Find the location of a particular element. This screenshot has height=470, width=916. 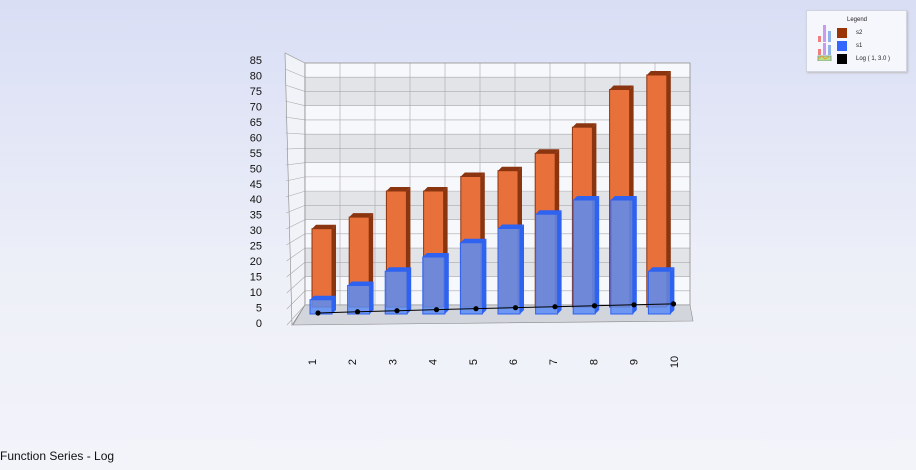

legend-item-s1: s1 is located at coordinates (849, 46).